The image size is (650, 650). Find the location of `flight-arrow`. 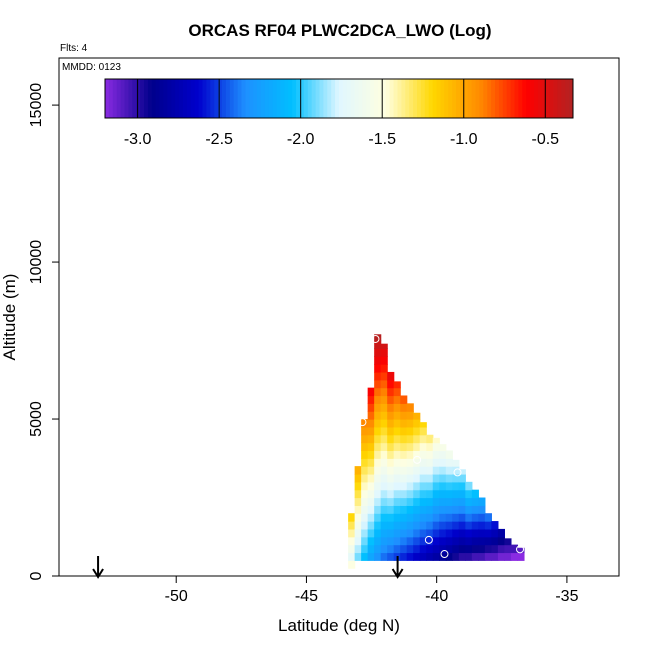

flight-arrow is located at coordinates (98, 567).